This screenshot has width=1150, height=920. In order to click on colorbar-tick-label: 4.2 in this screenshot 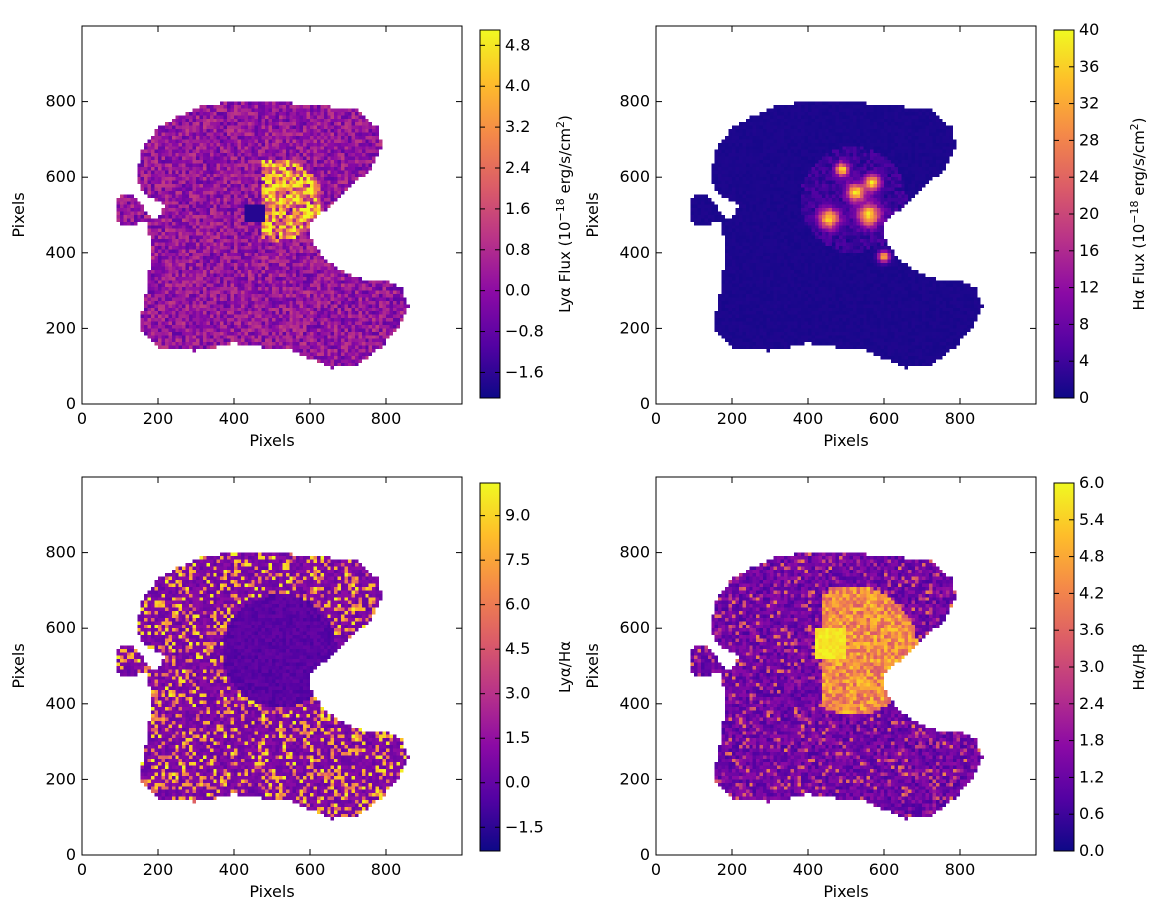, I will do `click(1091, 592)`.